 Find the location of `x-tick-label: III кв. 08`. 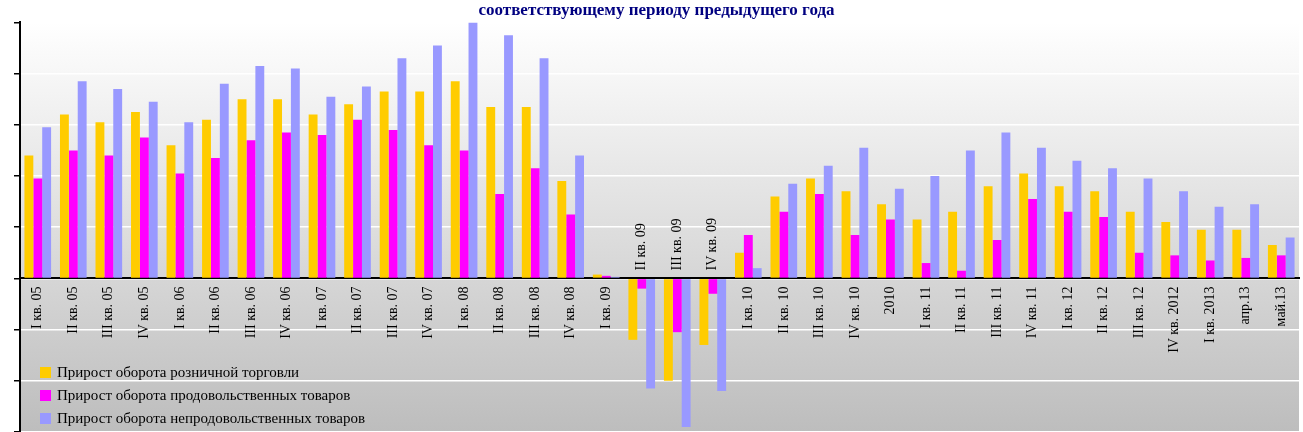

x-tick-label: III кв. 08 is located at coordinates (534, 312).